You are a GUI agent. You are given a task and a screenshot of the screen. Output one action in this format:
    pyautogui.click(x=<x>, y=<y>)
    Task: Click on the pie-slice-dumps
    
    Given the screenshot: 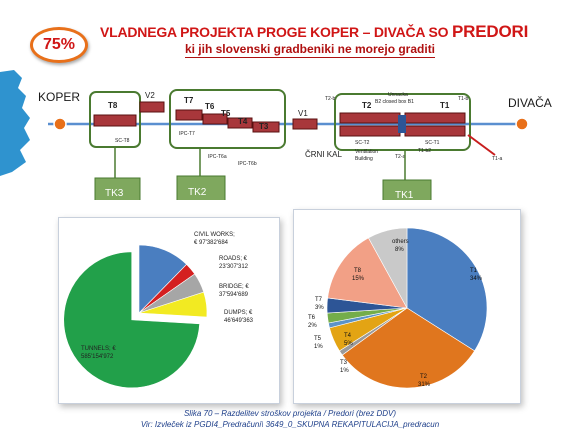 What is the action you would take?
    pyautogui.click(x=173, y=304)
    